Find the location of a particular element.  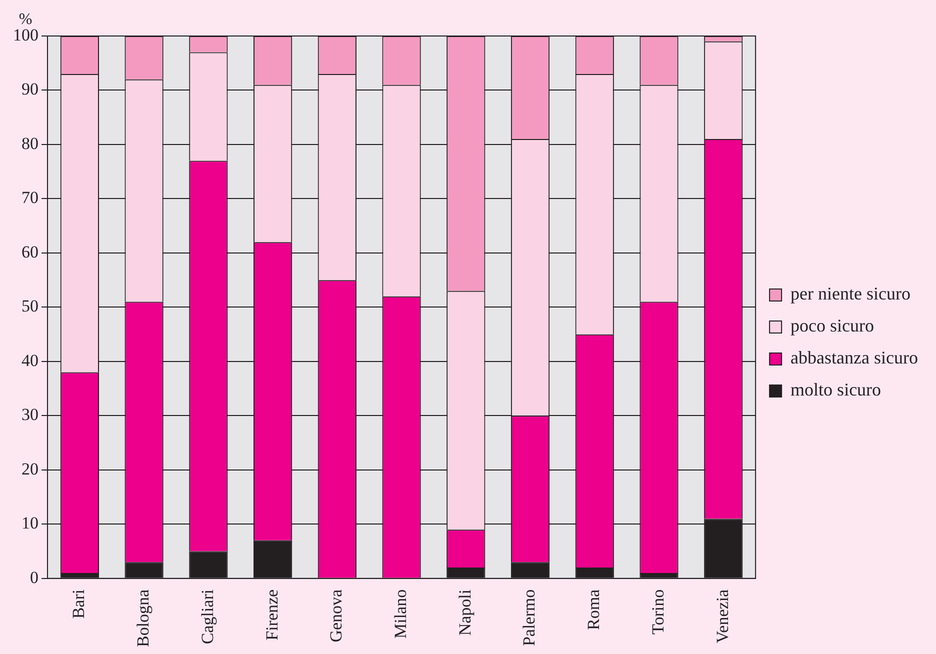

x-tick-label: Napoli is located at coordinates (464, 612).